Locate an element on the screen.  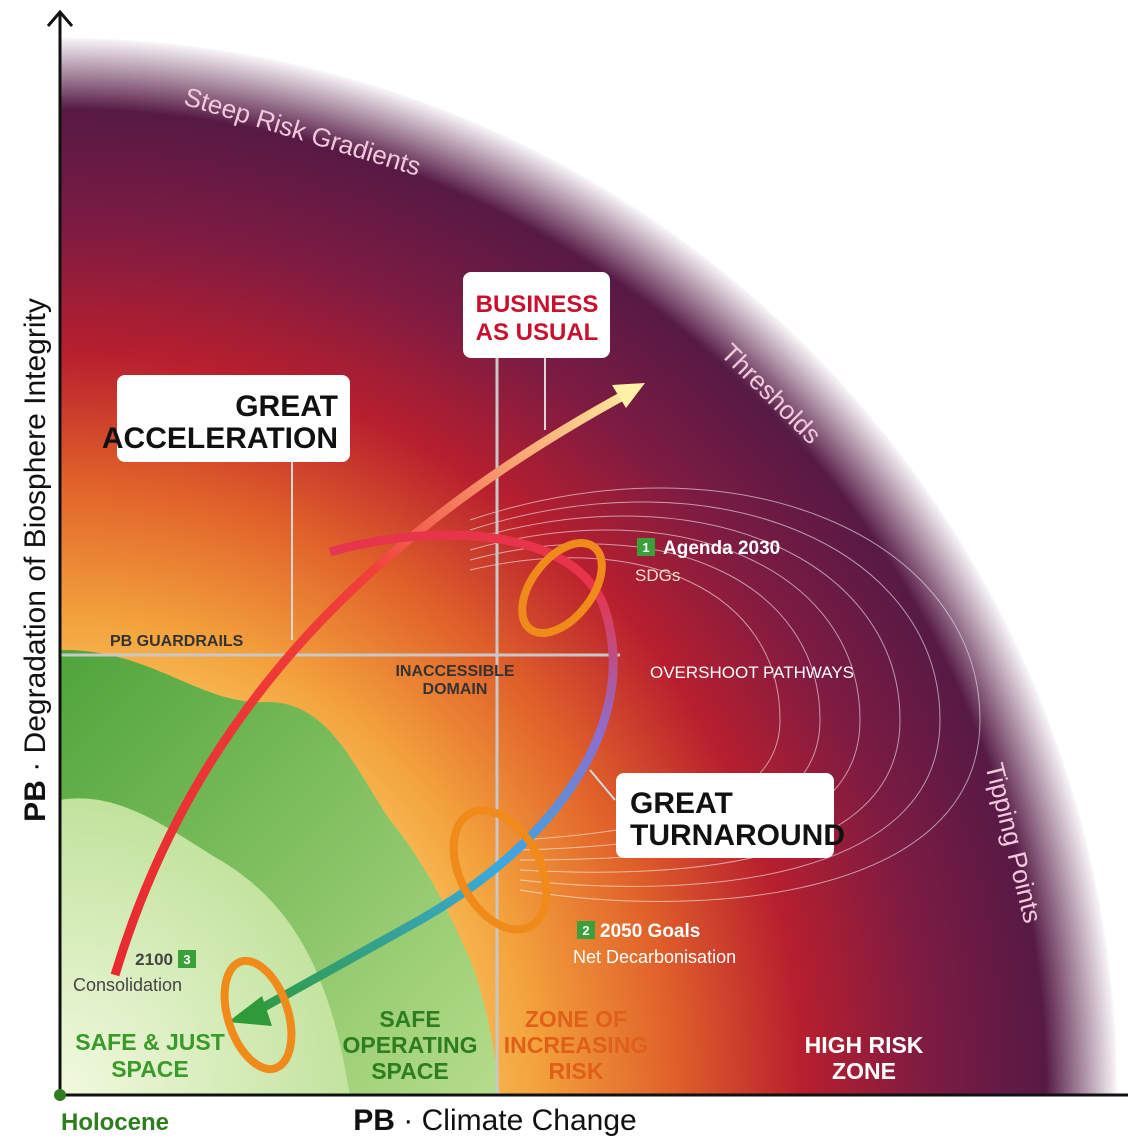
y-axis-label: PB · Degradation of Biosphere Integrity is located at coordinates (35, 560).